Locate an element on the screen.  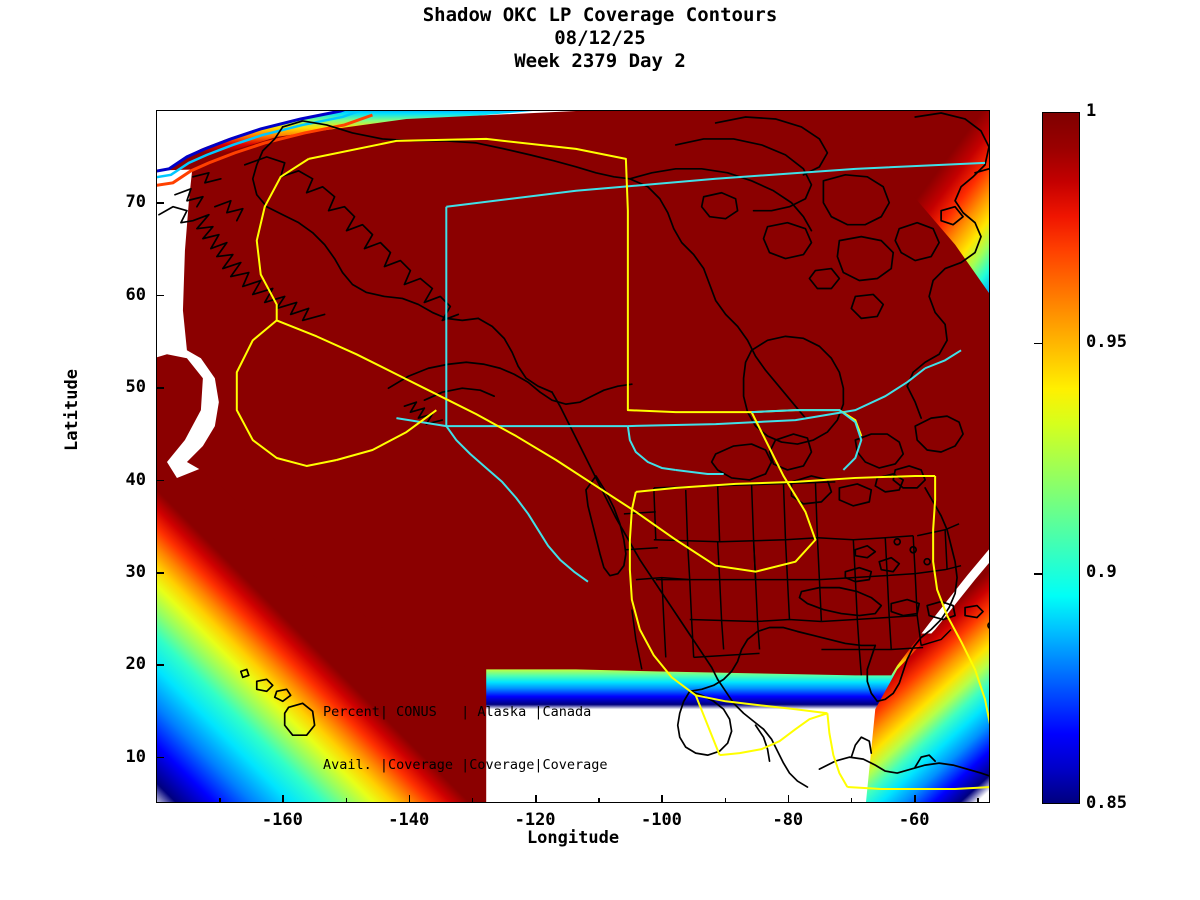
colorbar is located at coordinates (1061, 458).